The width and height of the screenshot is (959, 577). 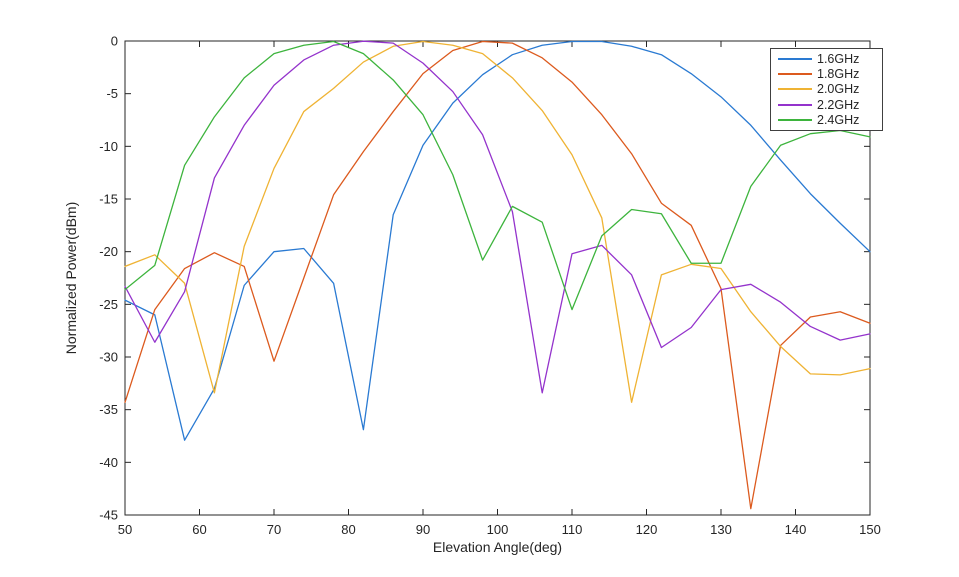 What do you see at coordinates (647, 529) in the screenshot?
I see `x-tick-label: 120` at bounding box center [647, 529].